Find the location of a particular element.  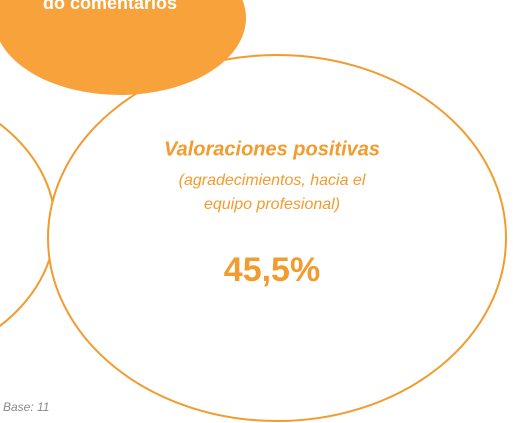

header-bubble is located at coordinates (123, 47).